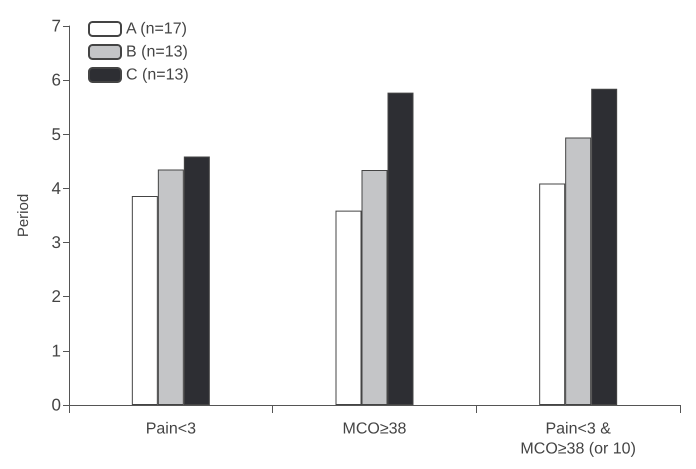  Describe the element at coordinates (56, 242) in the screenshot. I see `y-tick-label: 3` at that location.